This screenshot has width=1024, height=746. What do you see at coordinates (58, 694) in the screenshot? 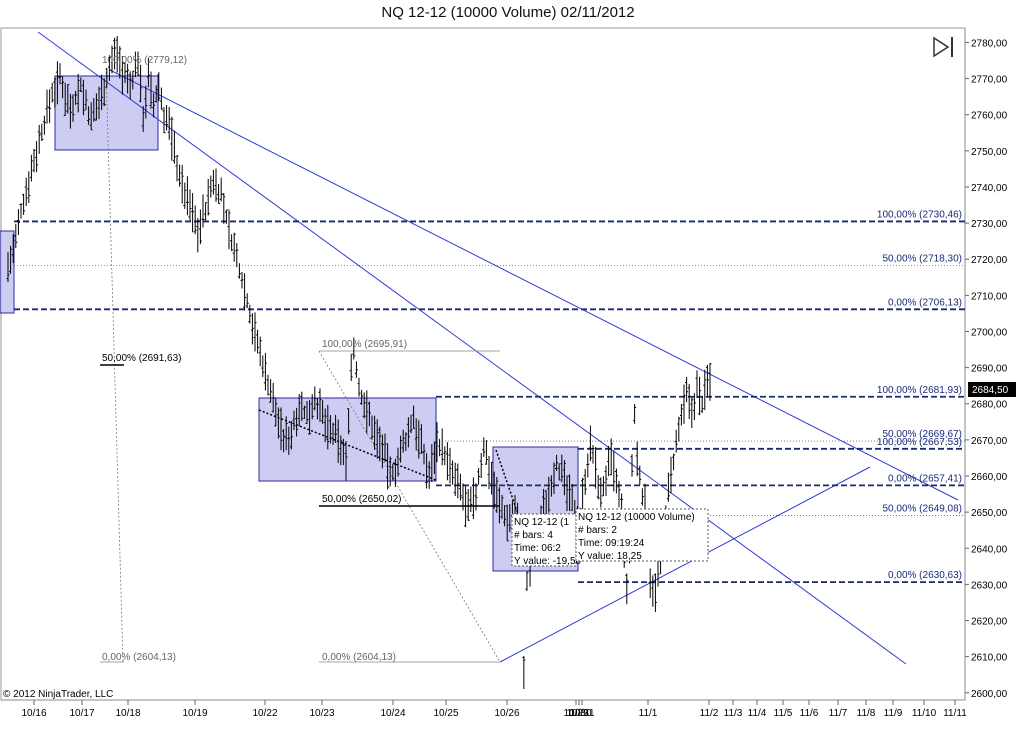
I see `copyright-text: © 2012 NinjaTrader, LLC` at bounding box center [58, 694].